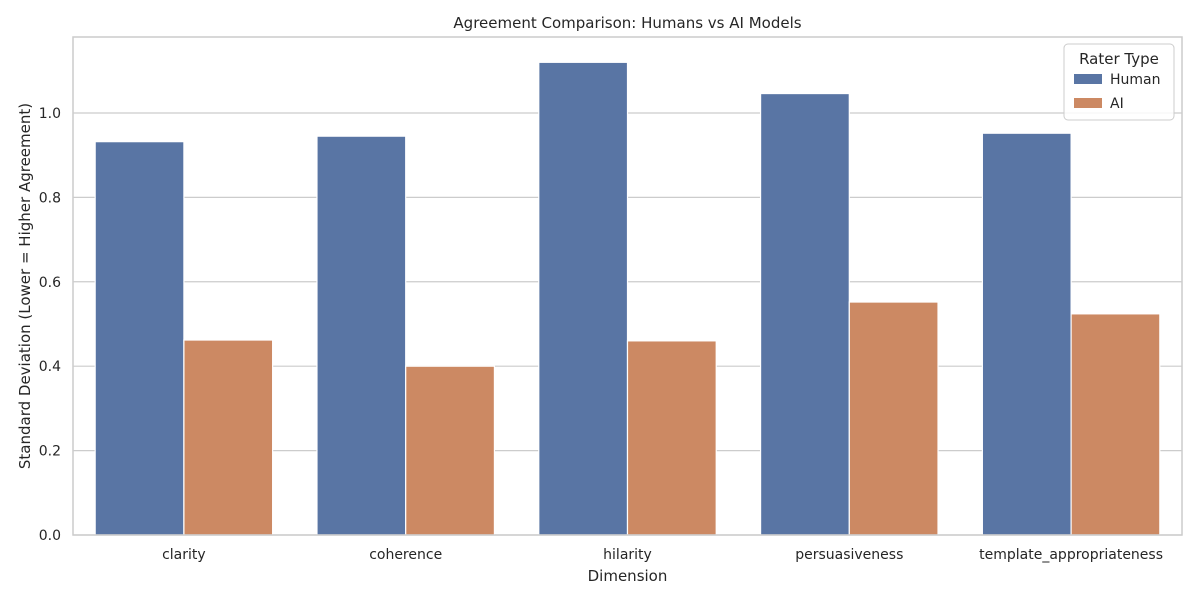  Describe the element at coordinates (50, 536) in the screenshot. I see `y-tick-label: 0.0` at that location.